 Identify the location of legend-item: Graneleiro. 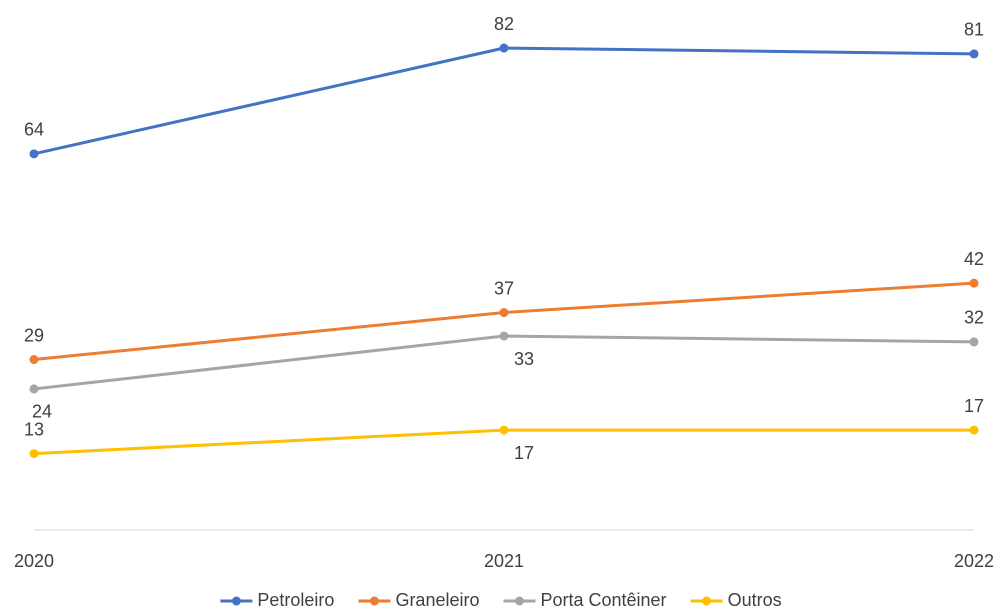
(418, 600).